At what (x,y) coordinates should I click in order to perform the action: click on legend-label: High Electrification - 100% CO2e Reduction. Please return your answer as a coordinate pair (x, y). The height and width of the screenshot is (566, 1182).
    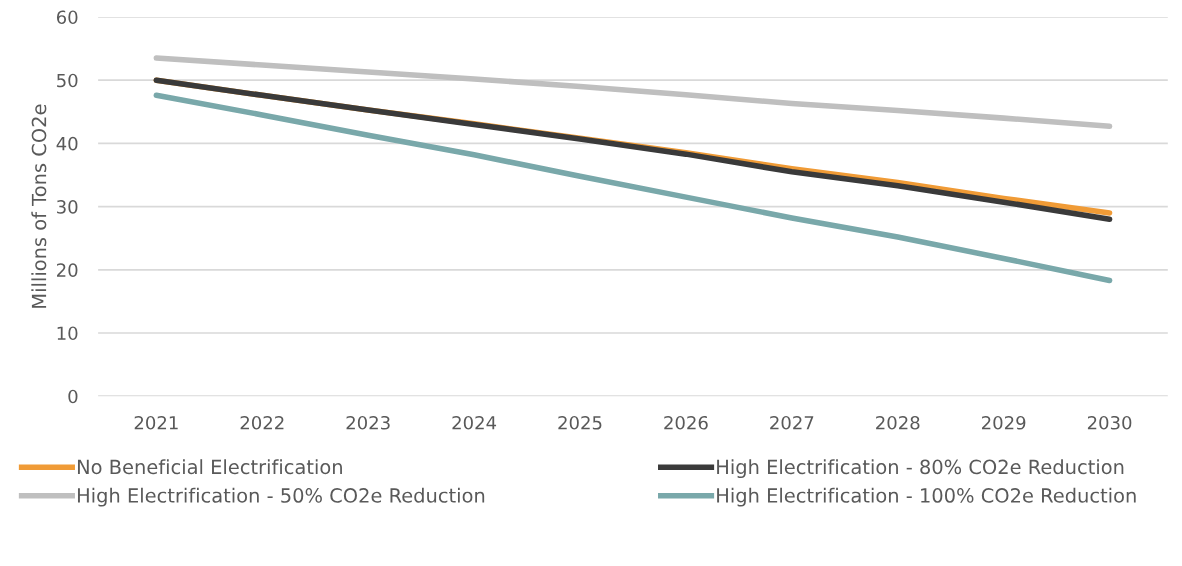
    Looking at the image, I should click on (926, 497).